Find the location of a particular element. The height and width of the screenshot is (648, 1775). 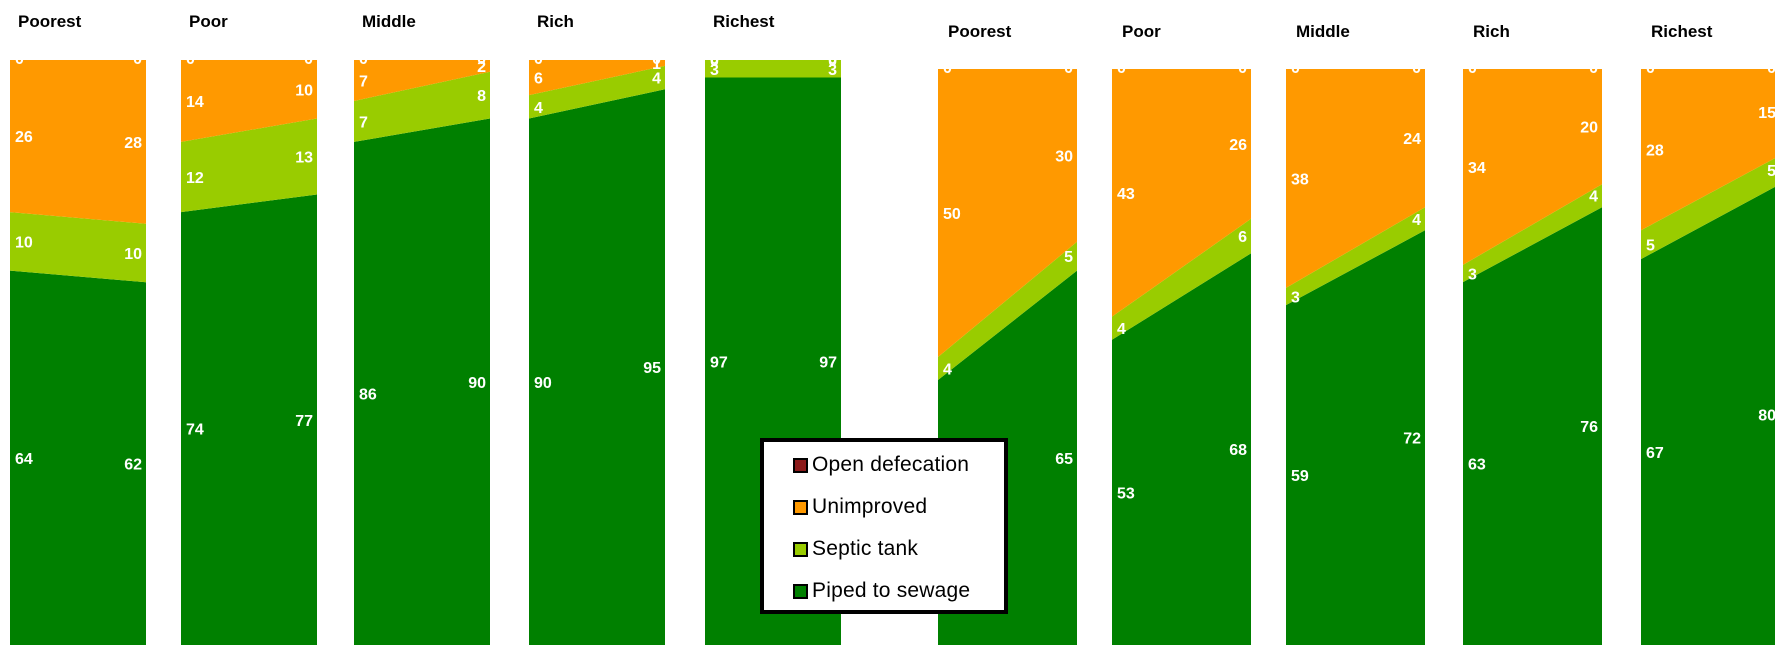

label-septic-tank-end: 3 is located at coordinates (832, 70).